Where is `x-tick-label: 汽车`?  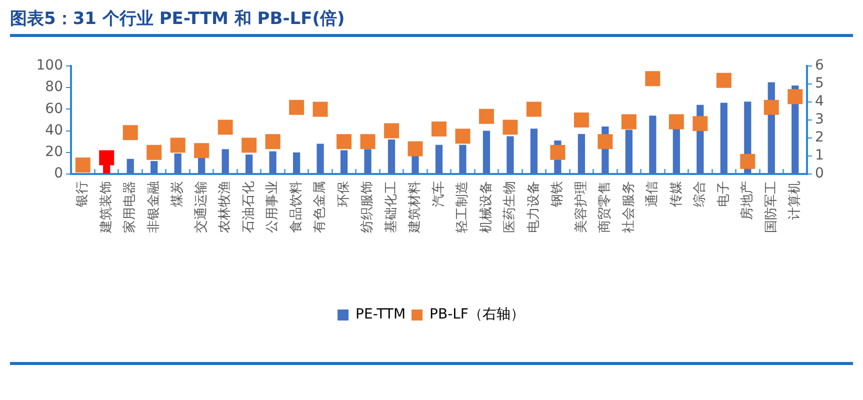
x-tick-label: 汽车 is located at coordinates (438, 194).